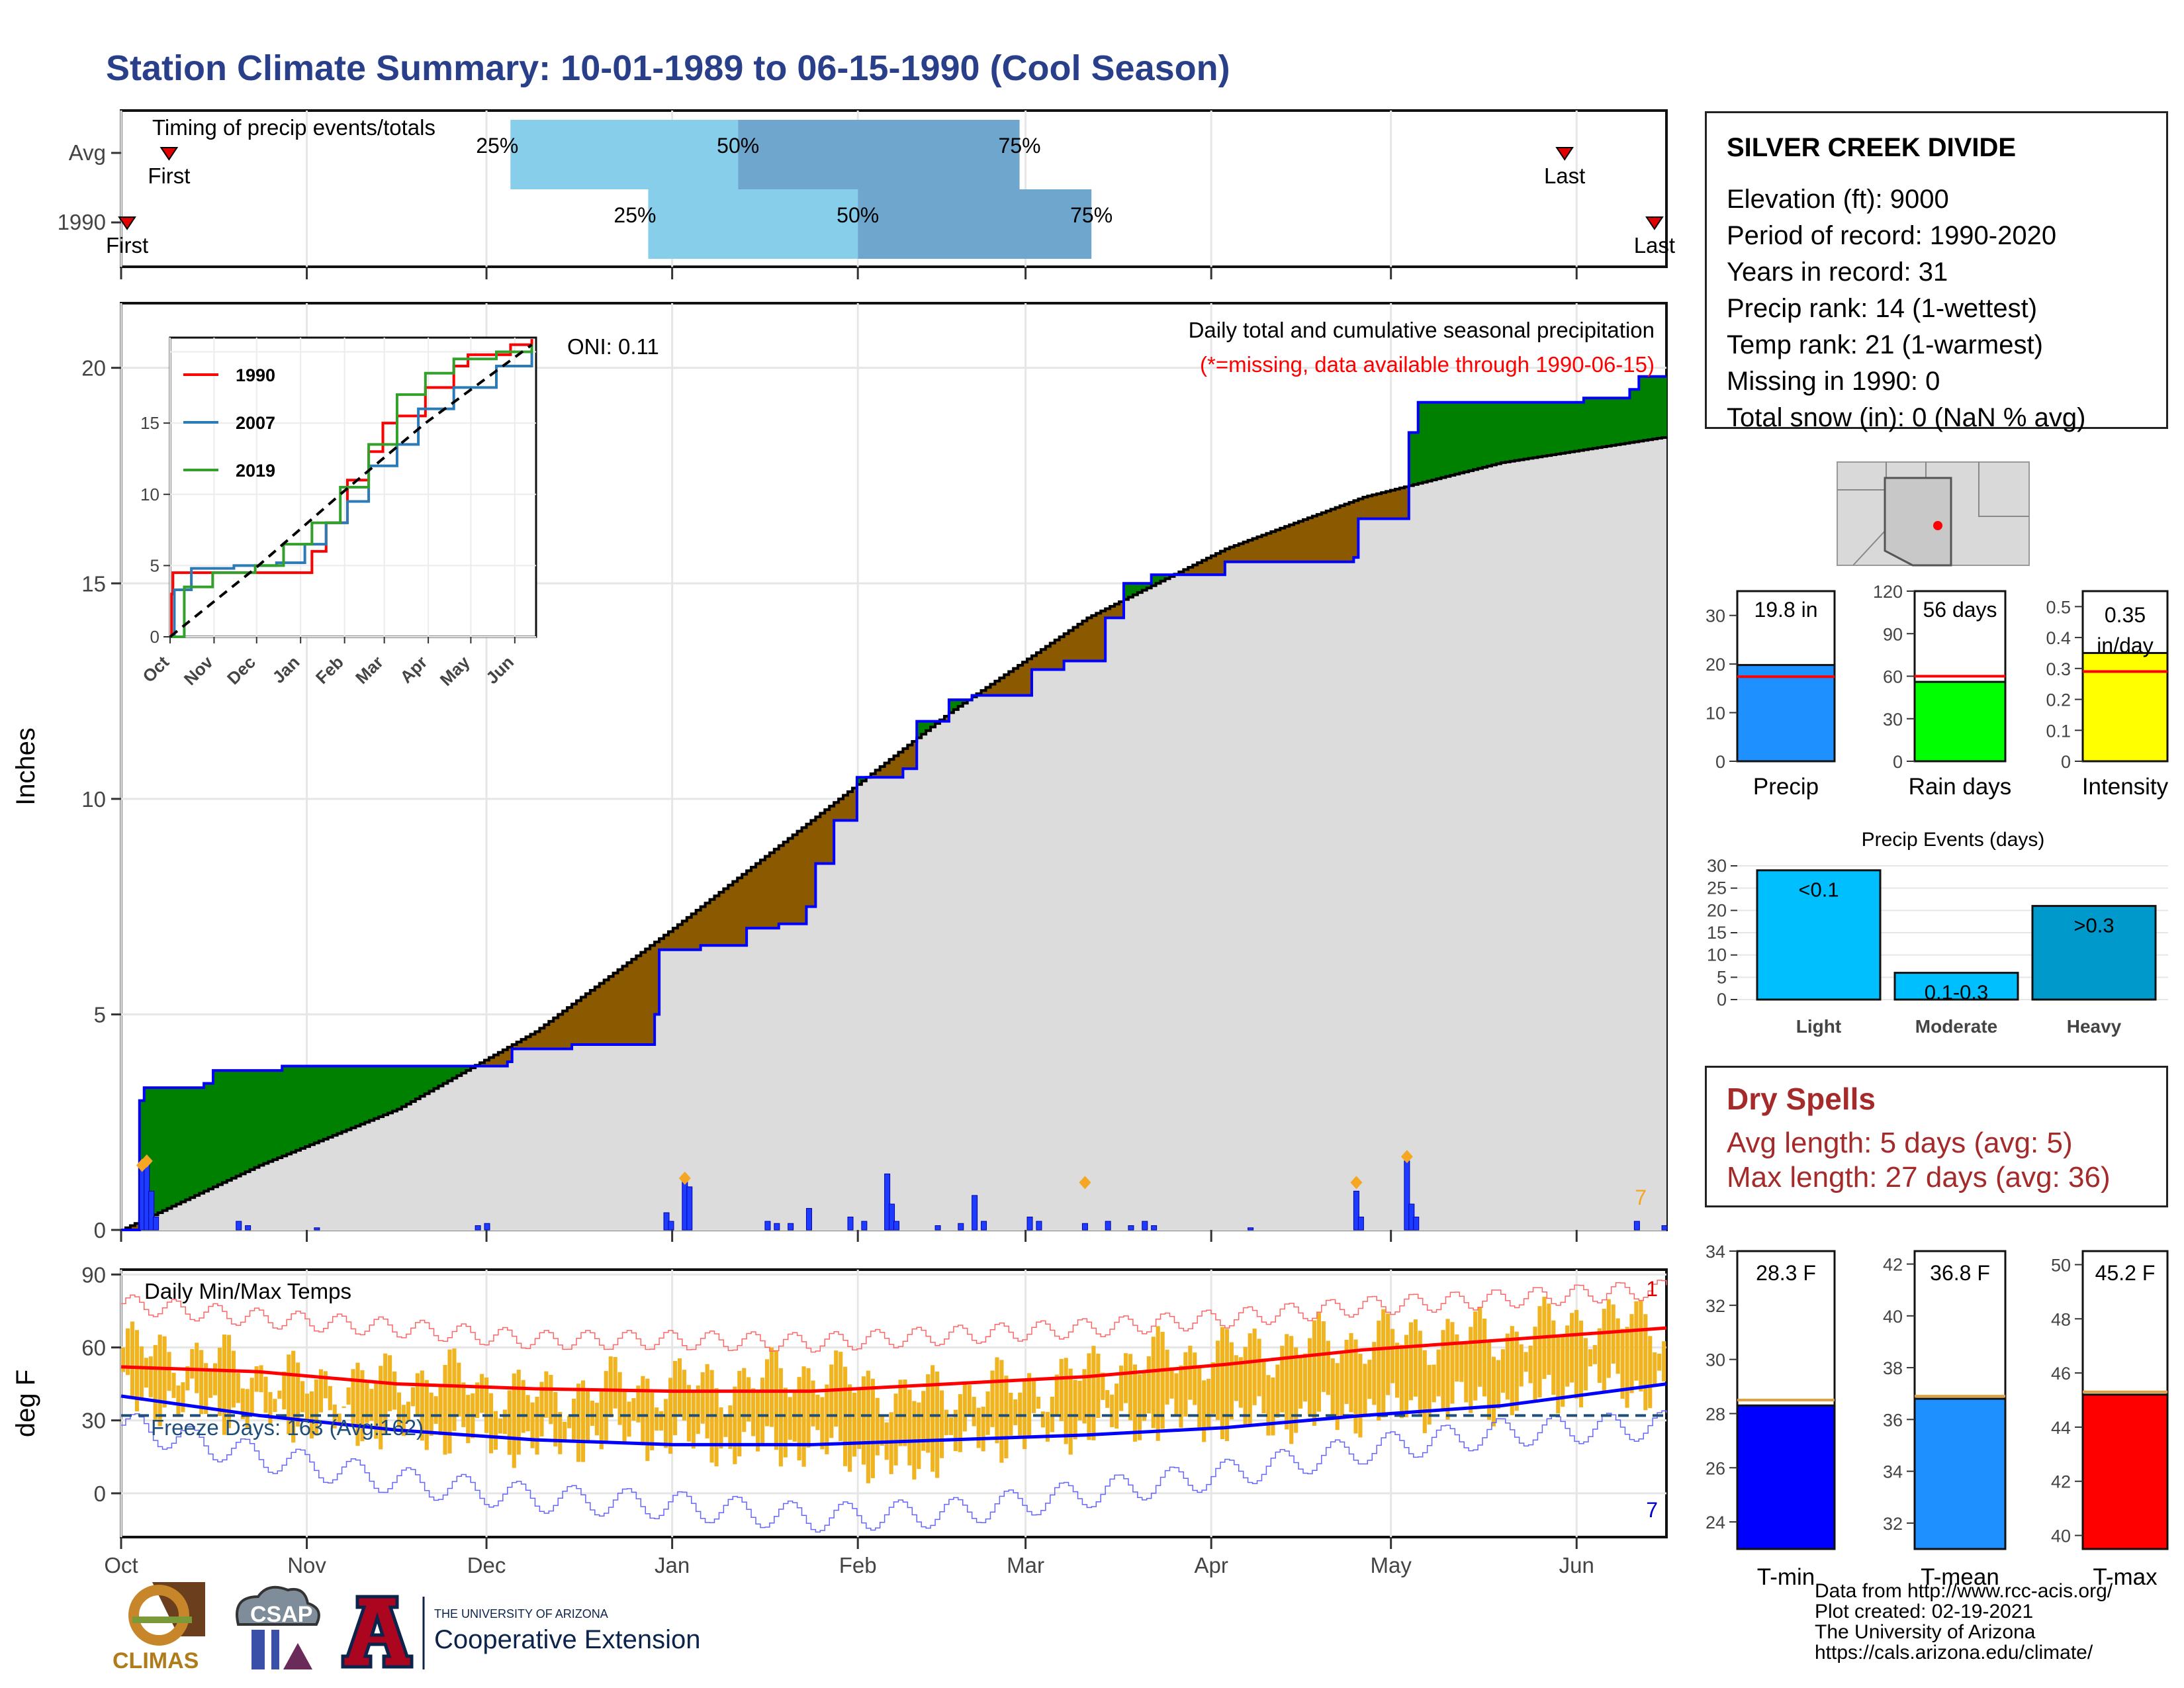 Image resolution: width=2184 pixels, height=1688 pixels. Describe the element at coordinates (2061, 1265) in the screenshot. I see `tmax-ytick-label: 50` at that location.